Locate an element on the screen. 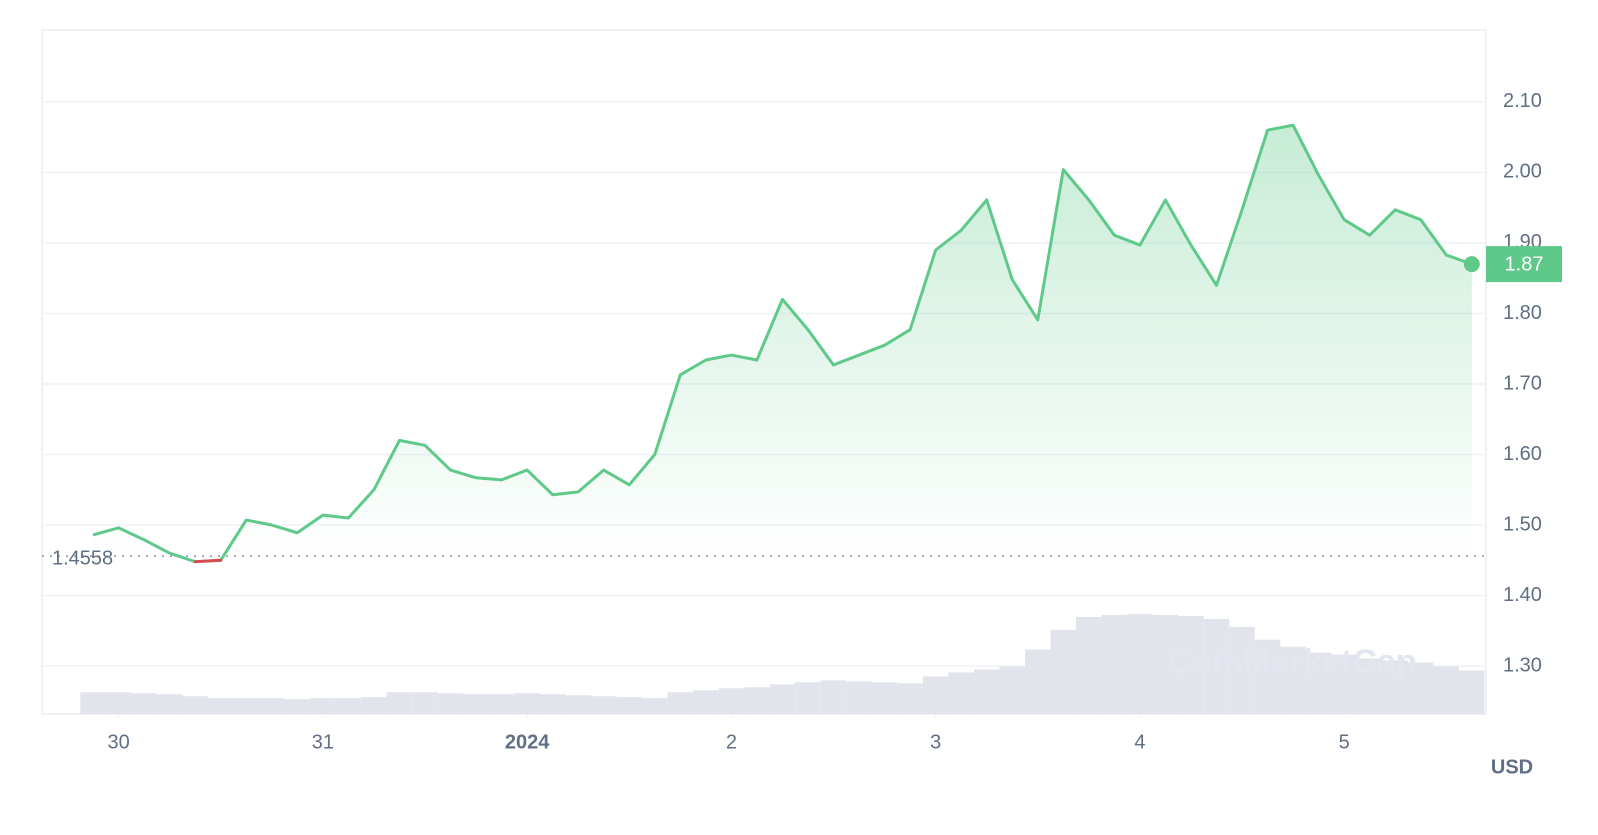 Image resolution: width=1598 pixels, height=835 pixels. y-tick-label: 1.50 is located at coordinates (1522, 524).